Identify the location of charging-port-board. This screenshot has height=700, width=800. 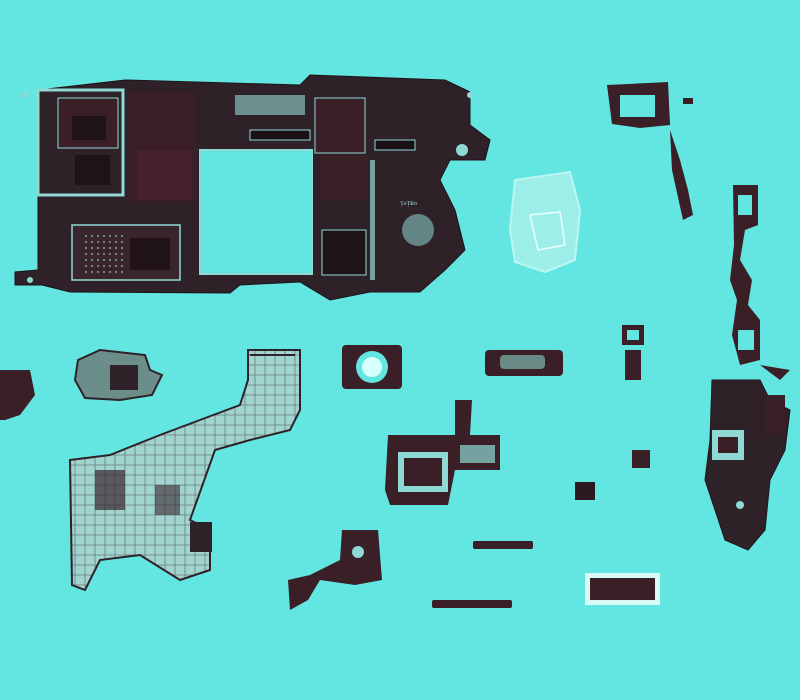
(747, 465).